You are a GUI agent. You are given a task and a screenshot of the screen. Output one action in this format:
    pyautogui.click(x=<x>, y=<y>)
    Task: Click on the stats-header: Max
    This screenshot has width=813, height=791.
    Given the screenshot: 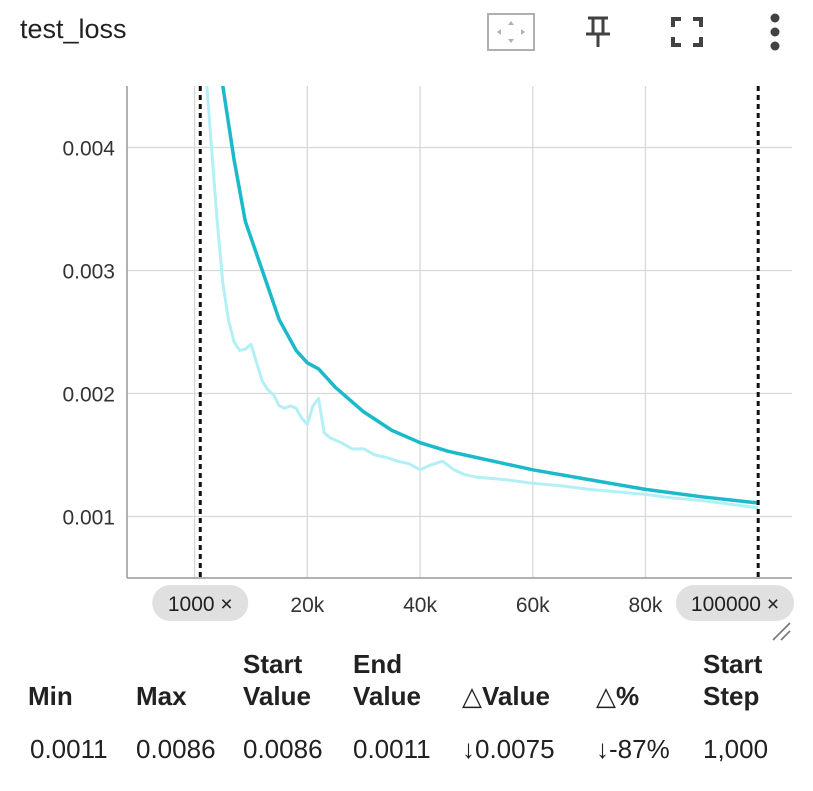 What is the action you would take?
    pyautogui.click(x=161, y=696)
    